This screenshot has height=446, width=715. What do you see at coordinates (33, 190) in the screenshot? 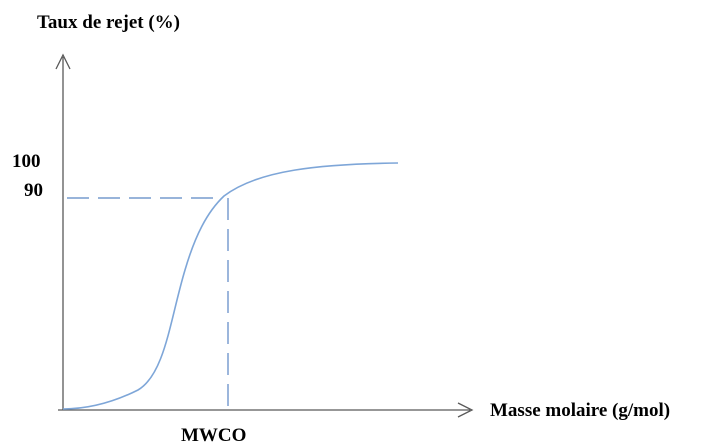
I see `y-tick-label-90: 90` at bounding box center [33, 190].